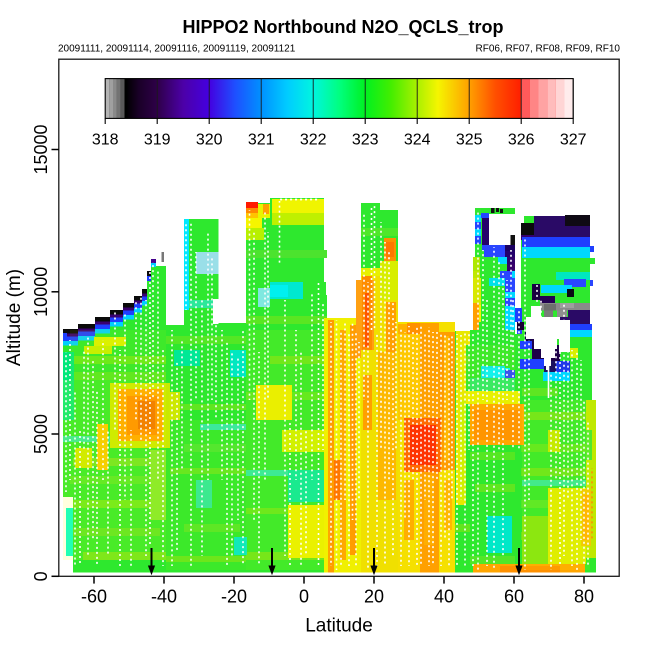 Image resolution: width=650 pixels, height=650 pixels. I want to click on svg-text: 325, so click(469, 140).